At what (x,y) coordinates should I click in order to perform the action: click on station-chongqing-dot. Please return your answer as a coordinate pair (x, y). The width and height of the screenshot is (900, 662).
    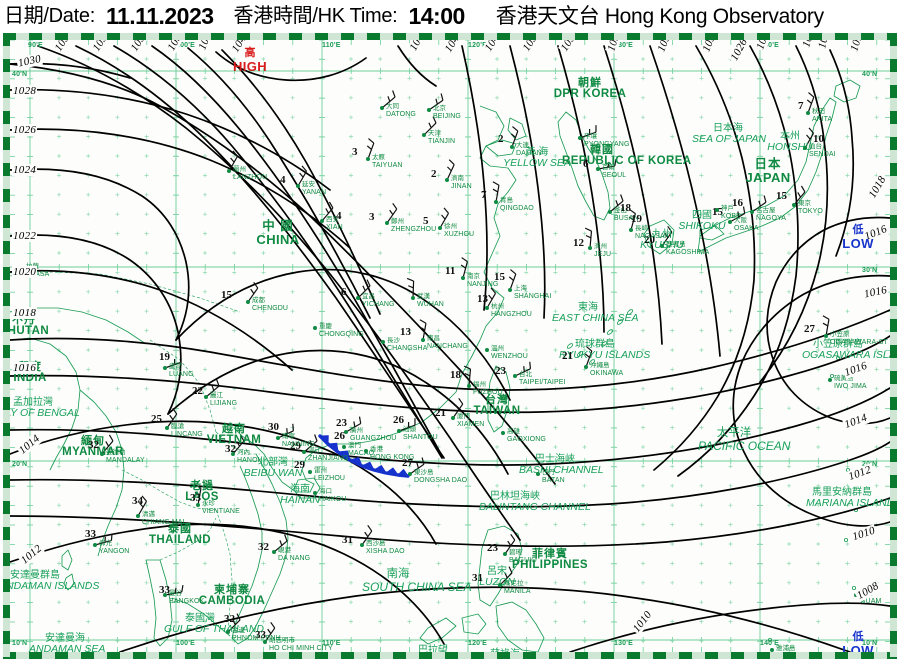
    Looking at the image, I should click on (315, 328).